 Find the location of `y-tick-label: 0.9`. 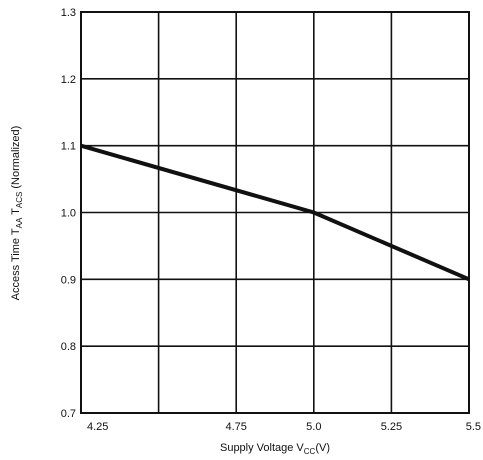

y-tick-label: 0.9 is located at coordinates (68, 280).